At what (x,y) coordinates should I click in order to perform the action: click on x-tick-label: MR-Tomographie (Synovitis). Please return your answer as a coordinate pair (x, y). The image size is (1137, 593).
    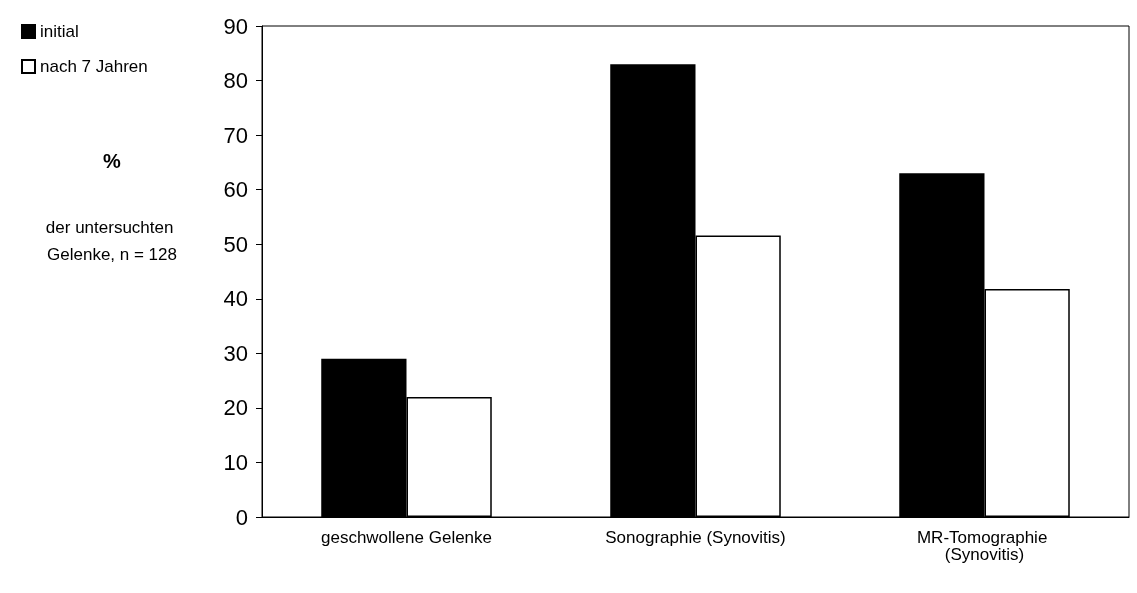
    Looking at the image, I should click on (984, 546).